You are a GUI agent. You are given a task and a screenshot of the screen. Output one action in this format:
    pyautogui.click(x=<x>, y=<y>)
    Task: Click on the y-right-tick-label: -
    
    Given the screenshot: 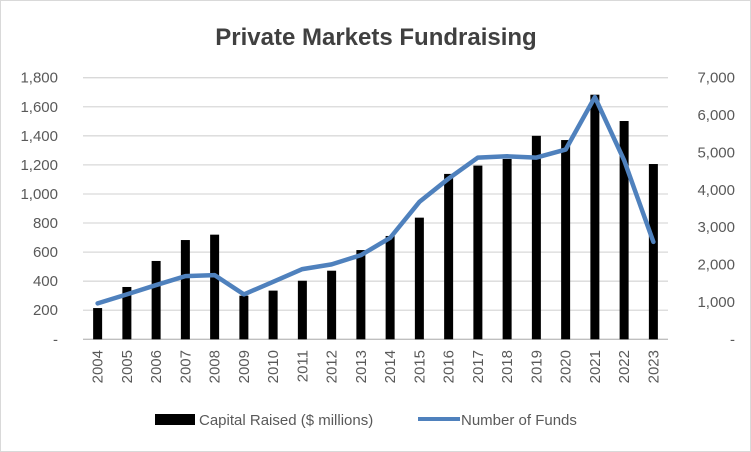 What is the action you would take?
    pyautogui.click(x=732, y=339)
    